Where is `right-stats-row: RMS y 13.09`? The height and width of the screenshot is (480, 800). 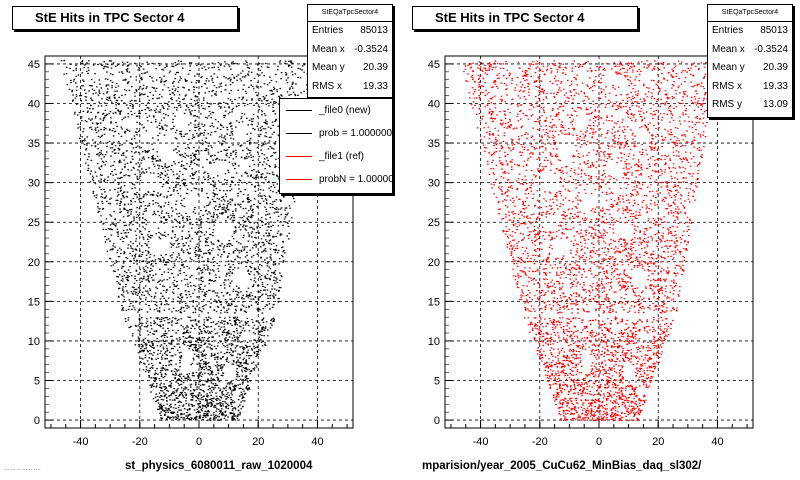 right-stats-row: RMS y 13.09 is located at coordinates (750, 105).